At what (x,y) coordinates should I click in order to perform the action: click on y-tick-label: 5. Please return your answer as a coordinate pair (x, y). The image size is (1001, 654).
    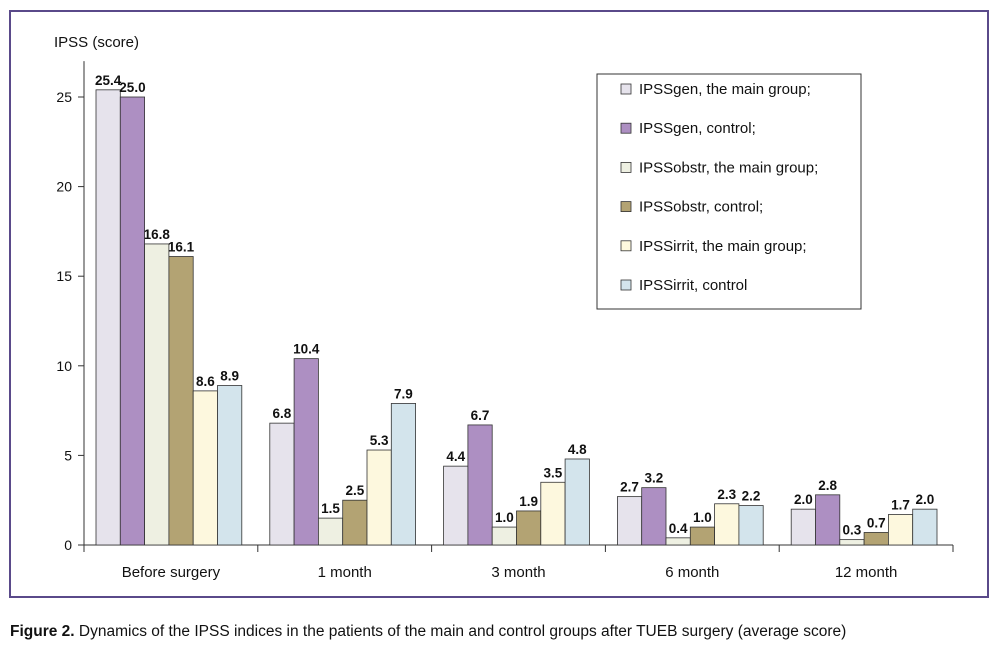
    Looking at the image, I should click on (68, 455).